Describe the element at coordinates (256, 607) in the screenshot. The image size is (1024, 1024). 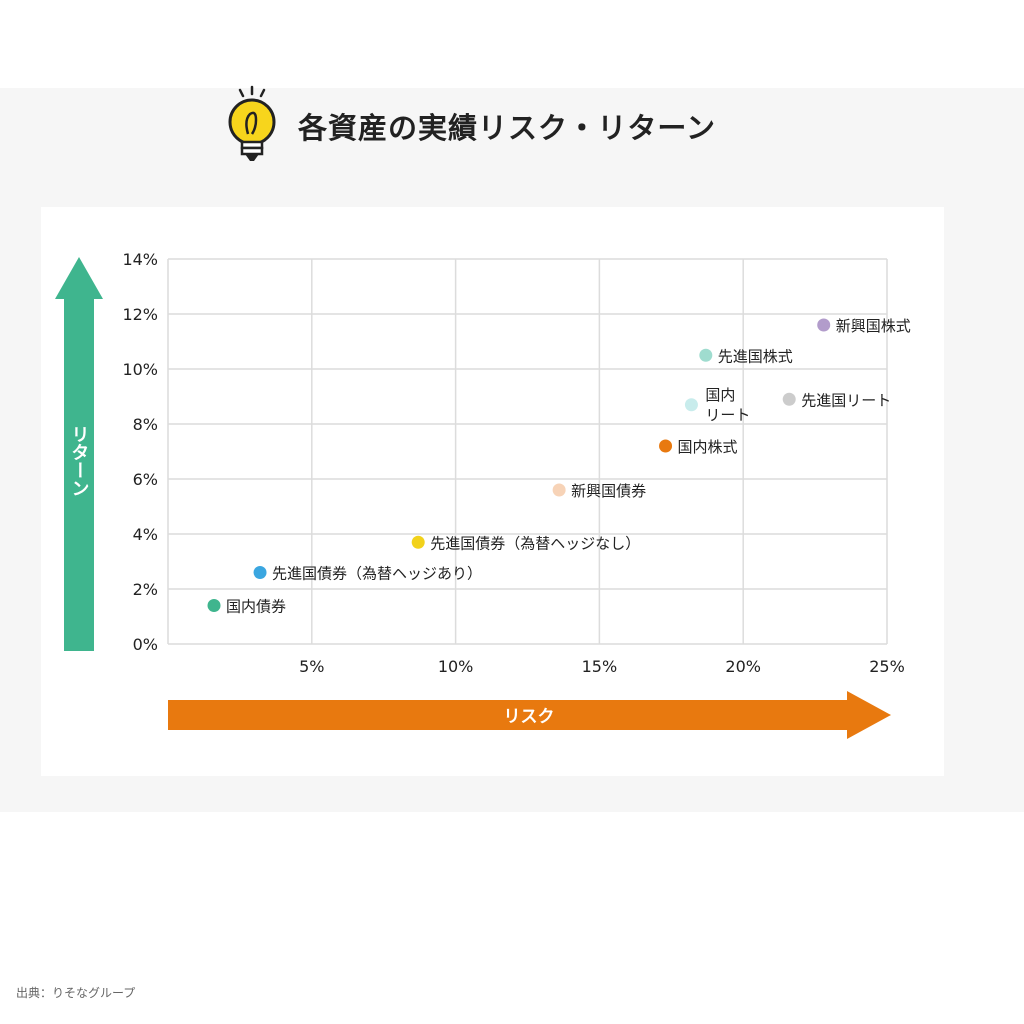
I see `data-label: 国内債券` at that location.